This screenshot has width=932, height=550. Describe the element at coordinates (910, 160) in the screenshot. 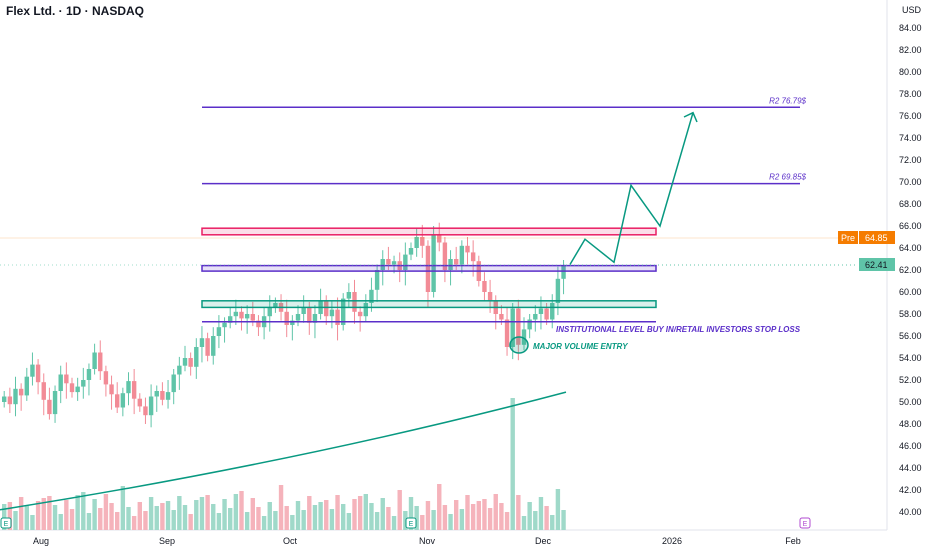

I see `y-tick-label: 72.00` at that location.